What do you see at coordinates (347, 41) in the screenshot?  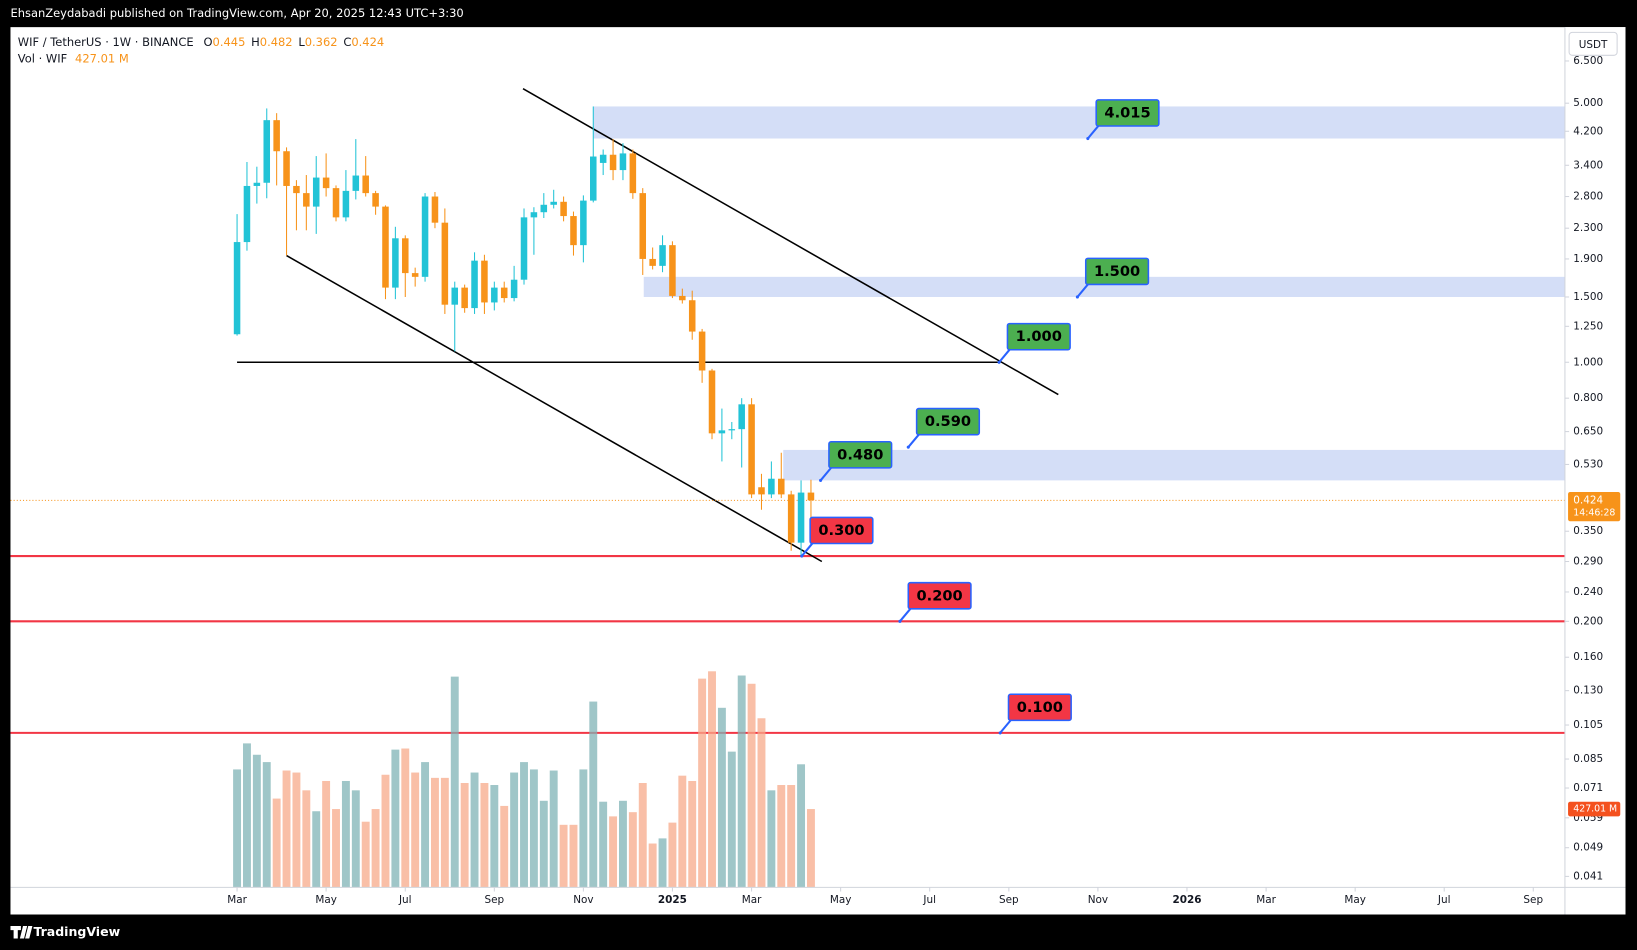 I see `ohlc-letter: C` at bounding box center [347, 41].